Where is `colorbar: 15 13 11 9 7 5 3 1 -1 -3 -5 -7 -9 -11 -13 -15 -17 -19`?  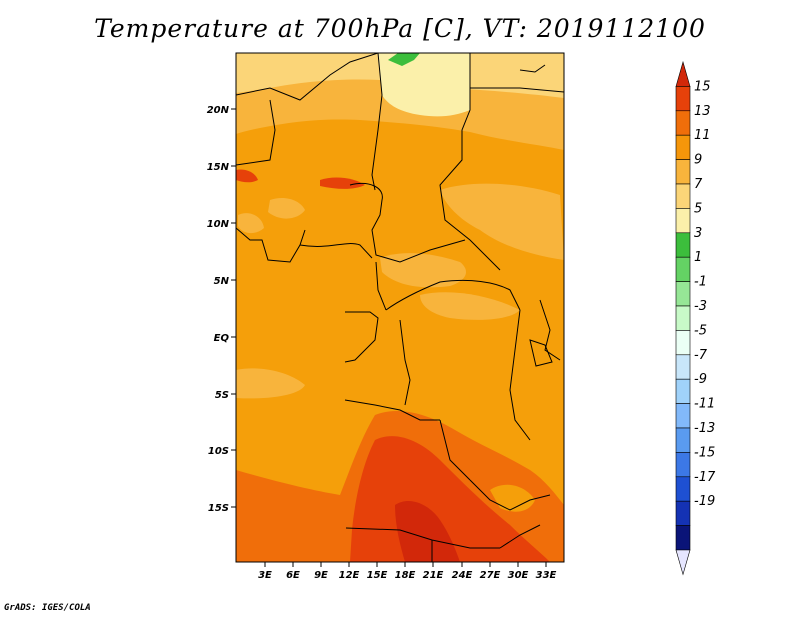
colorbar: 15 13 11 9 7 5 3 1 -1 -3 -5 -7 -9 -11 -13 -15 -17 -19 is located at coordinates (695, 318).